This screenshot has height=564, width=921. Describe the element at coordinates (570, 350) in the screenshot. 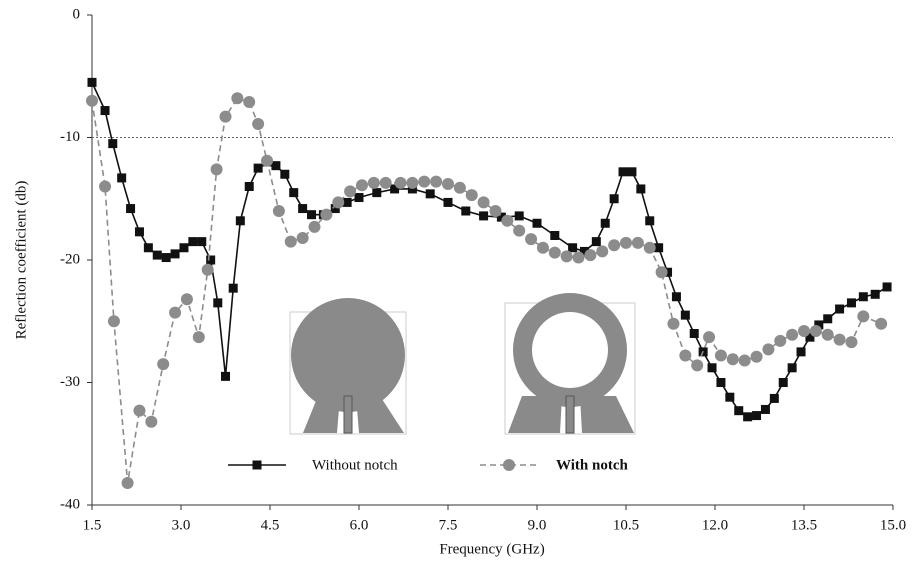

I see `antenna-notch` at that location.